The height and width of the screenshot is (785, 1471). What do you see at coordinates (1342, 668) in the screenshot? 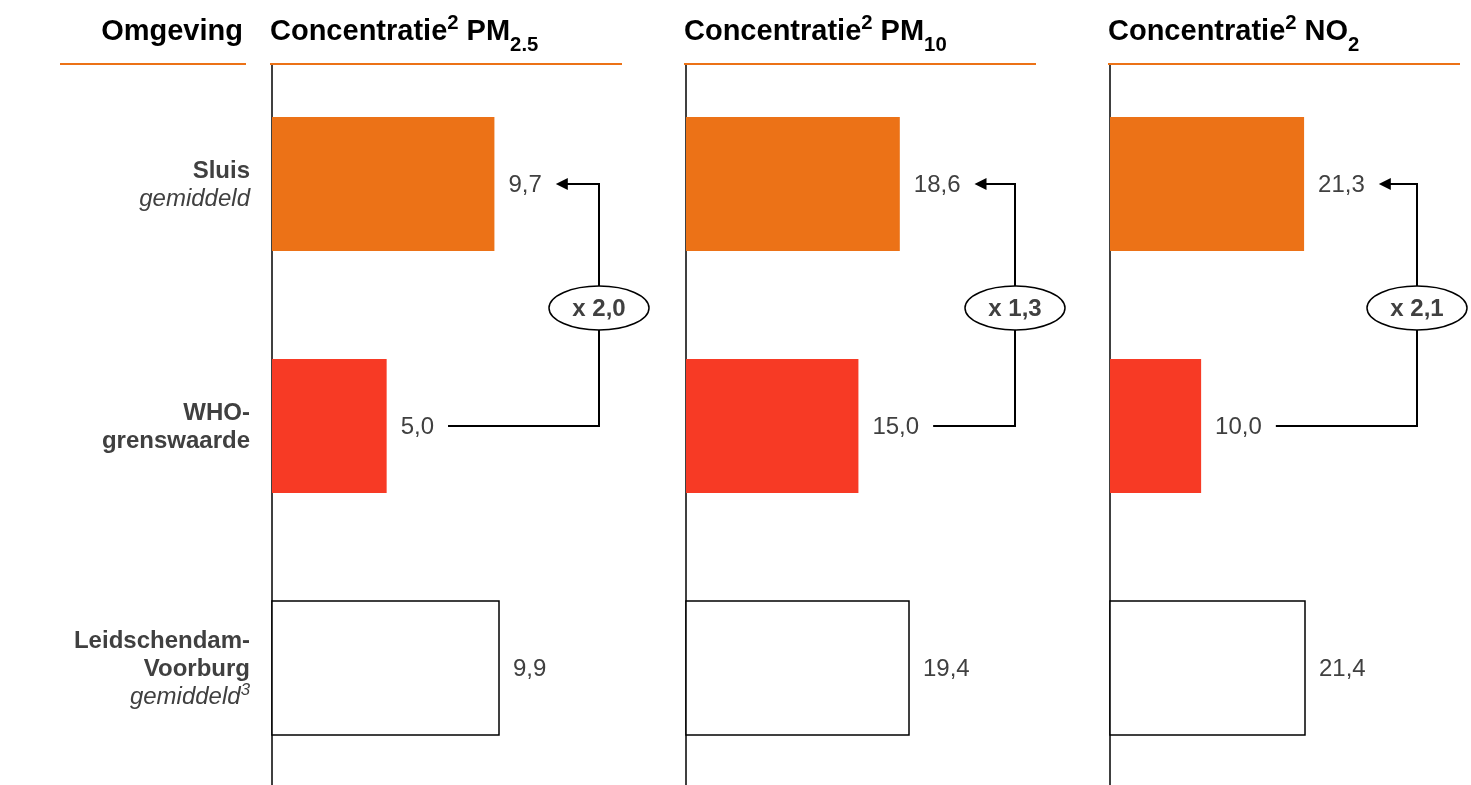
I see `data-label: 21,4` at bounding box center [1342, 668].